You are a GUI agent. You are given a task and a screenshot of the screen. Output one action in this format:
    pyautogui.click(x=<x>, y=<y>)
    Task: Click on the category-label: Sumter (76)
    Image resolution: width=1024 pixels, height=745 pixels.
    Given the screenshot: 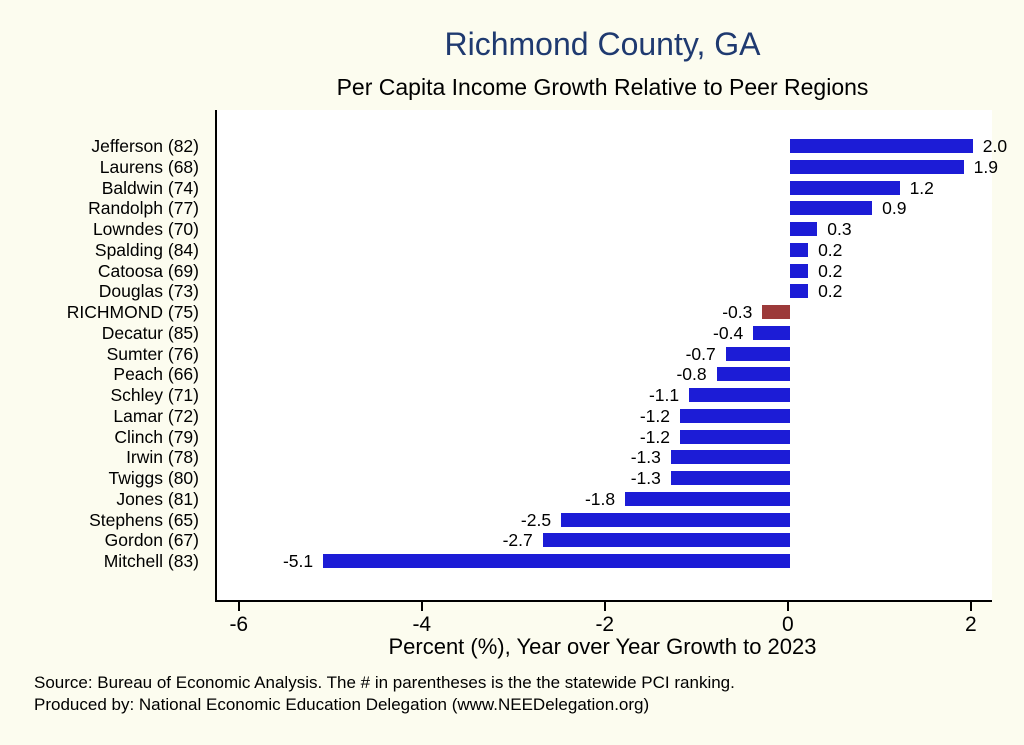 What is the action you would take?
    pyautogui.click(x=152, y=353)
    